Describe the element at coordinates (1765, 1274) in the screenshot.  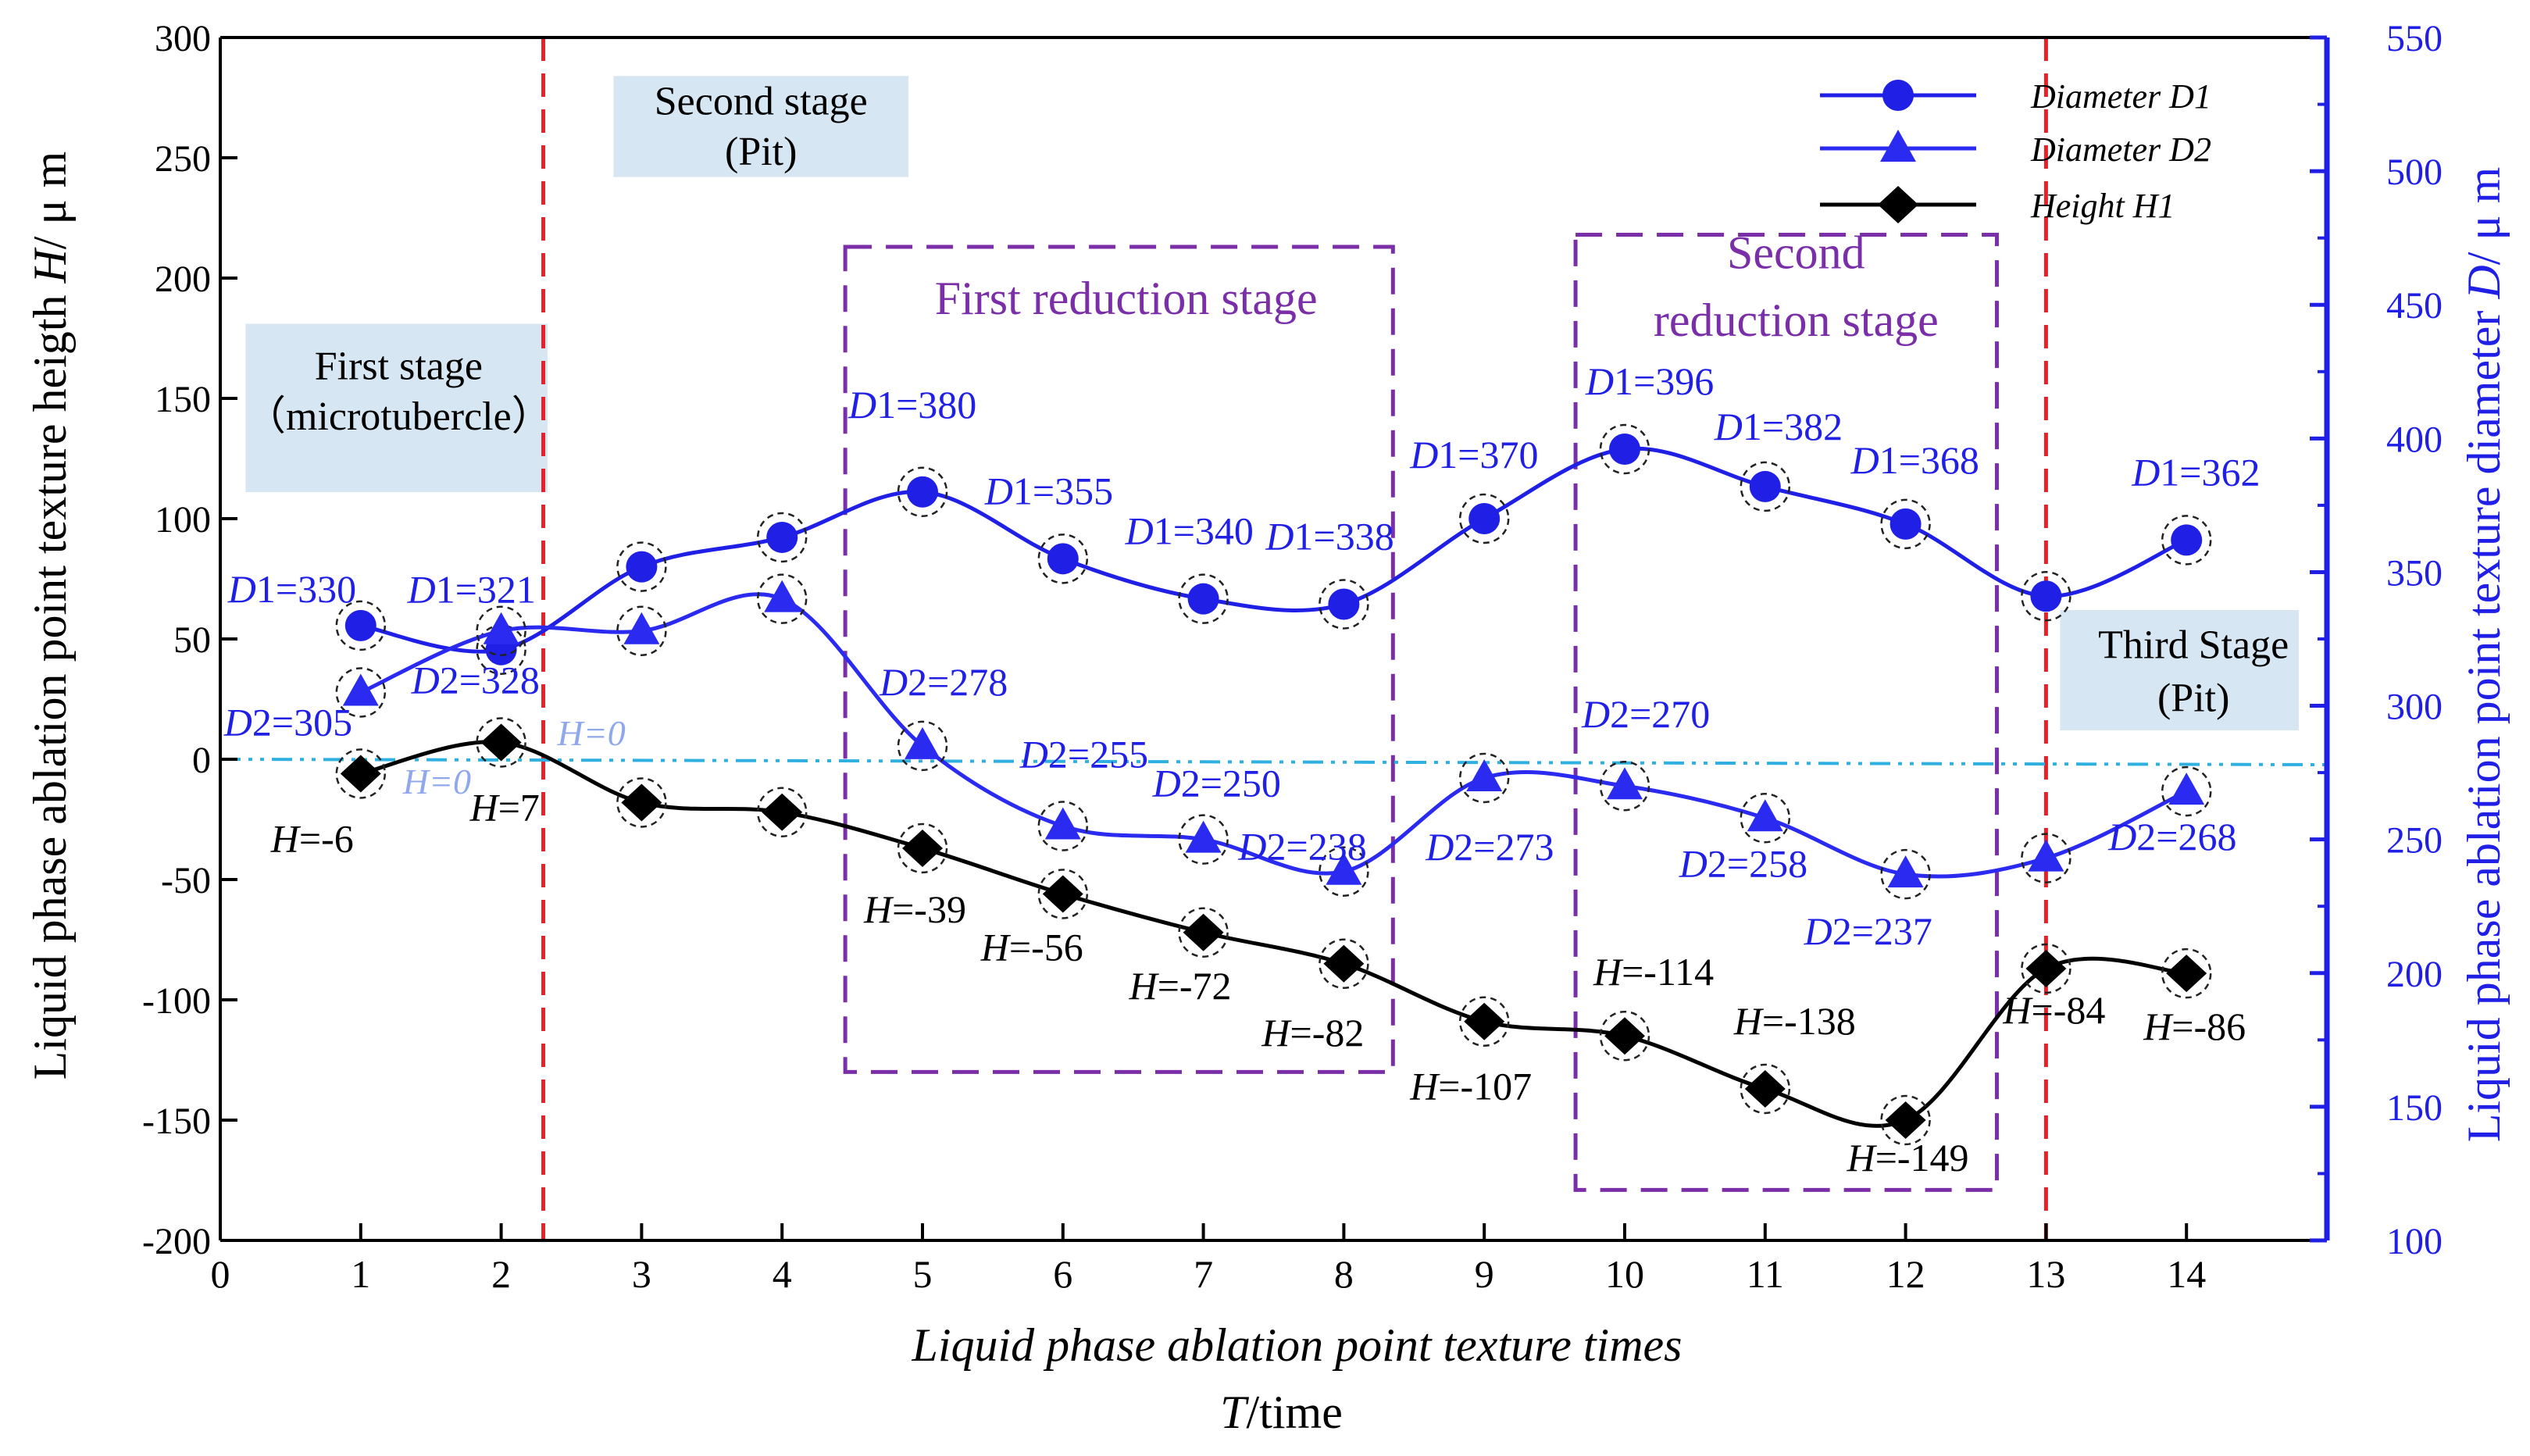
I see `x-tick-label-11: 11` at that location.